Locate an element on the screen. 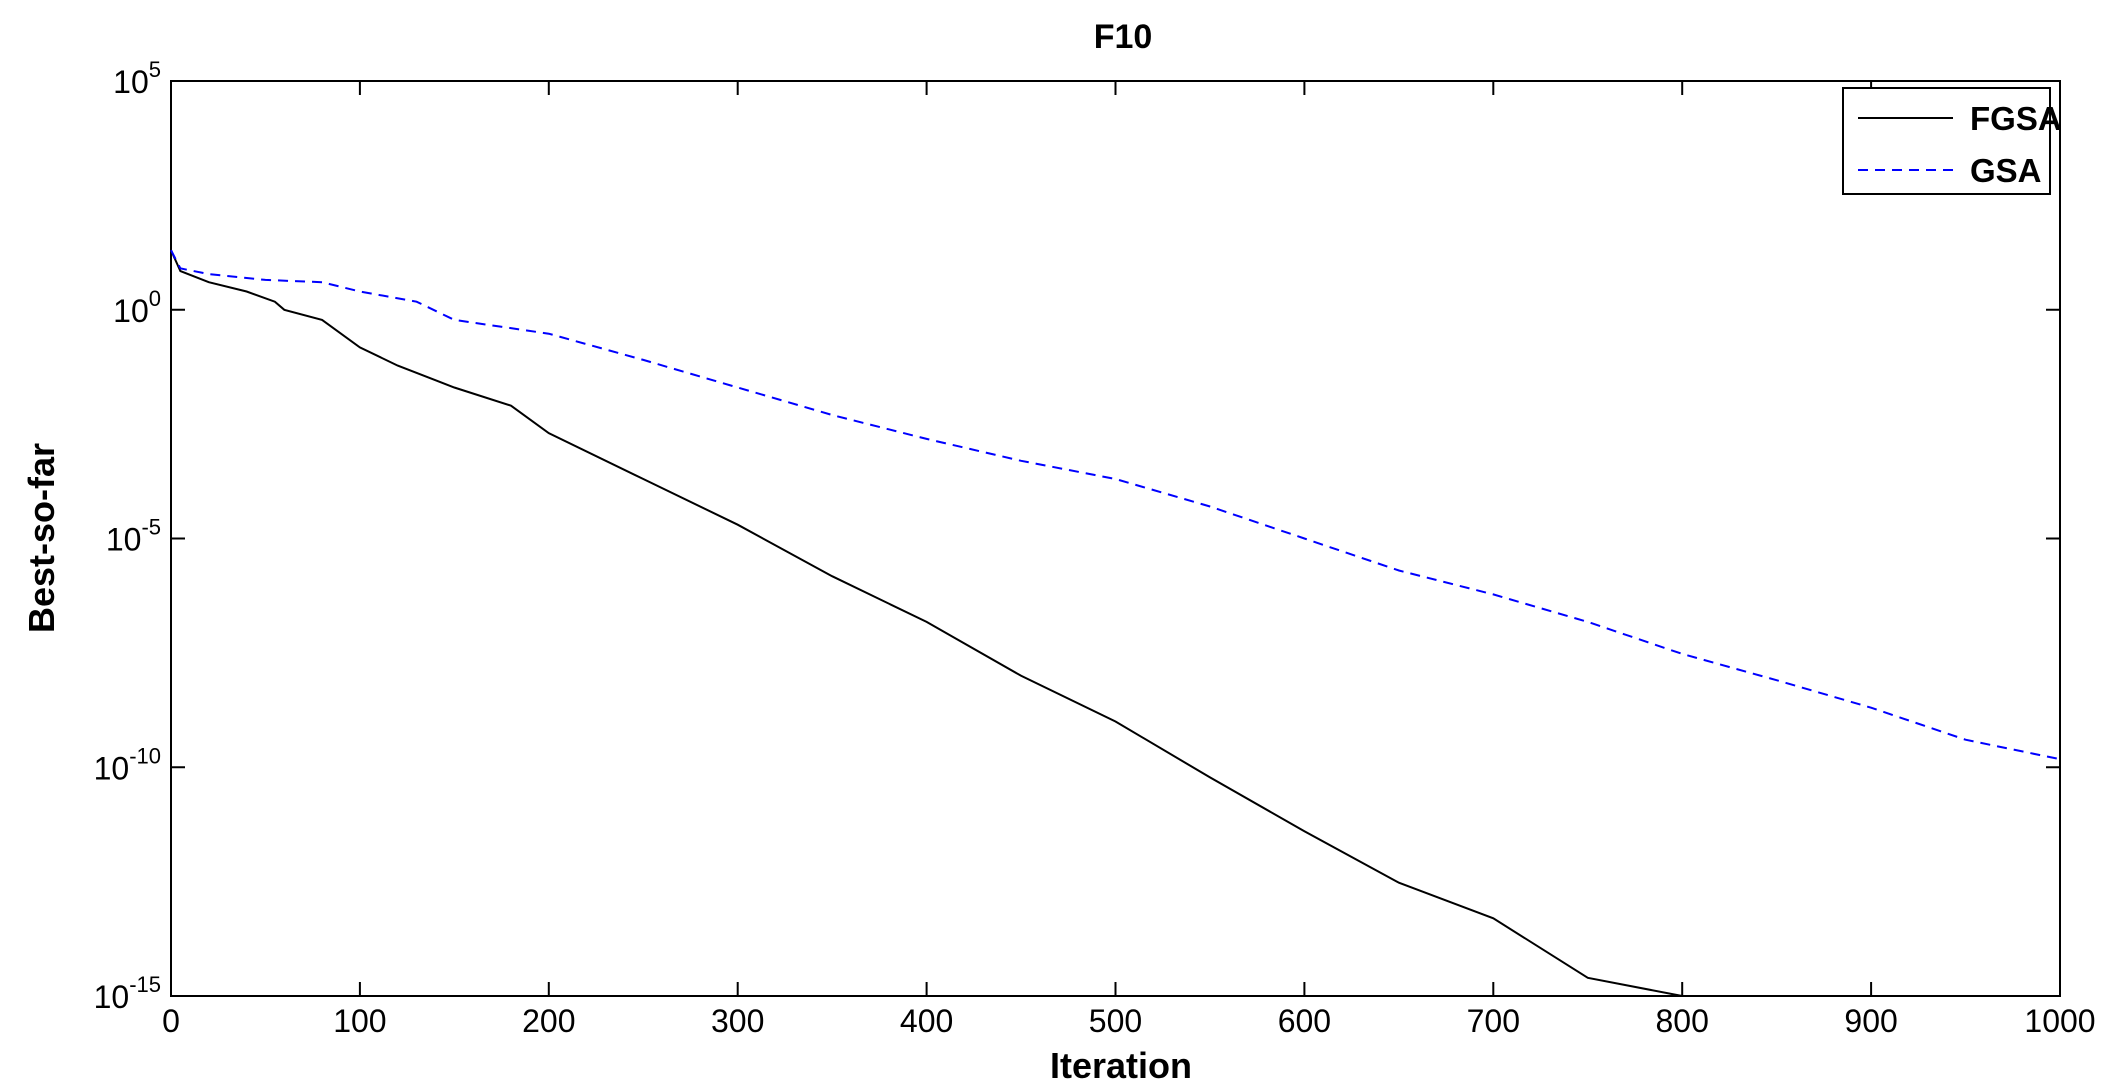 This screenshot has width=2111, height=1091. chart-title: F10 is located at coordinates (1123, 37).